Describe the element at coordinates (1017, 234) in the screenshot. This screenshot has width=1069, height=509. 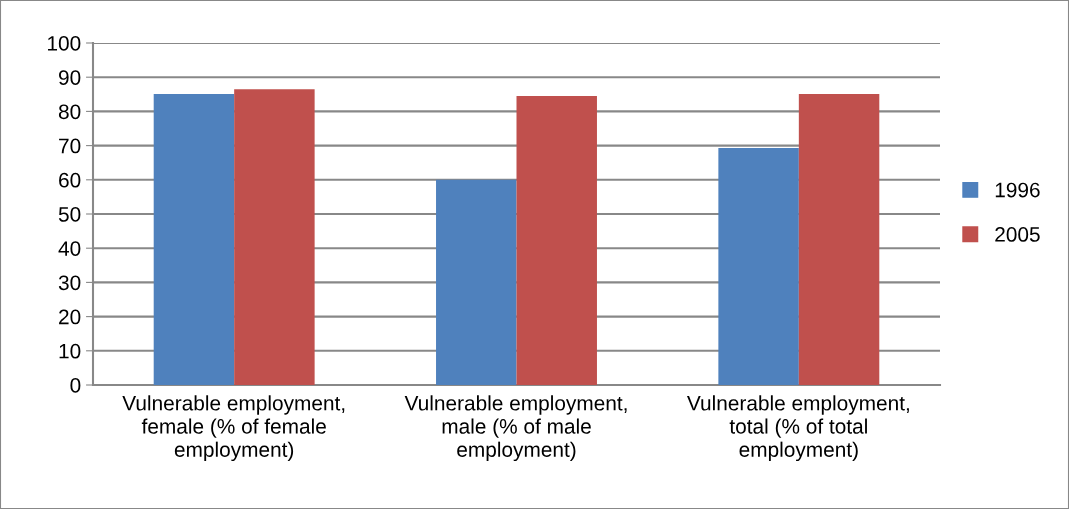
I see `legend-label: 2005` at that location.